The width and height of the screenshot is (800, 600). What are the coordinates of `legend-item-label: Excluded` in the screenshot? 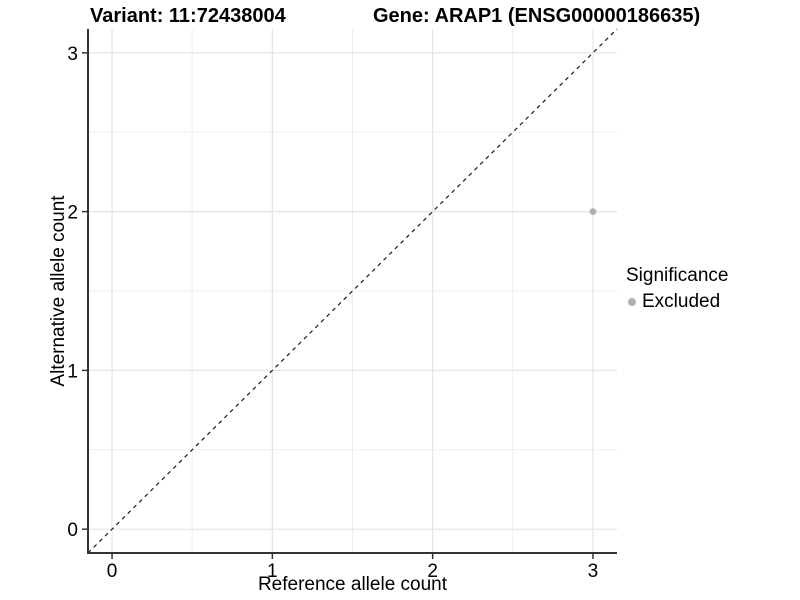 It's located at (681, 301).